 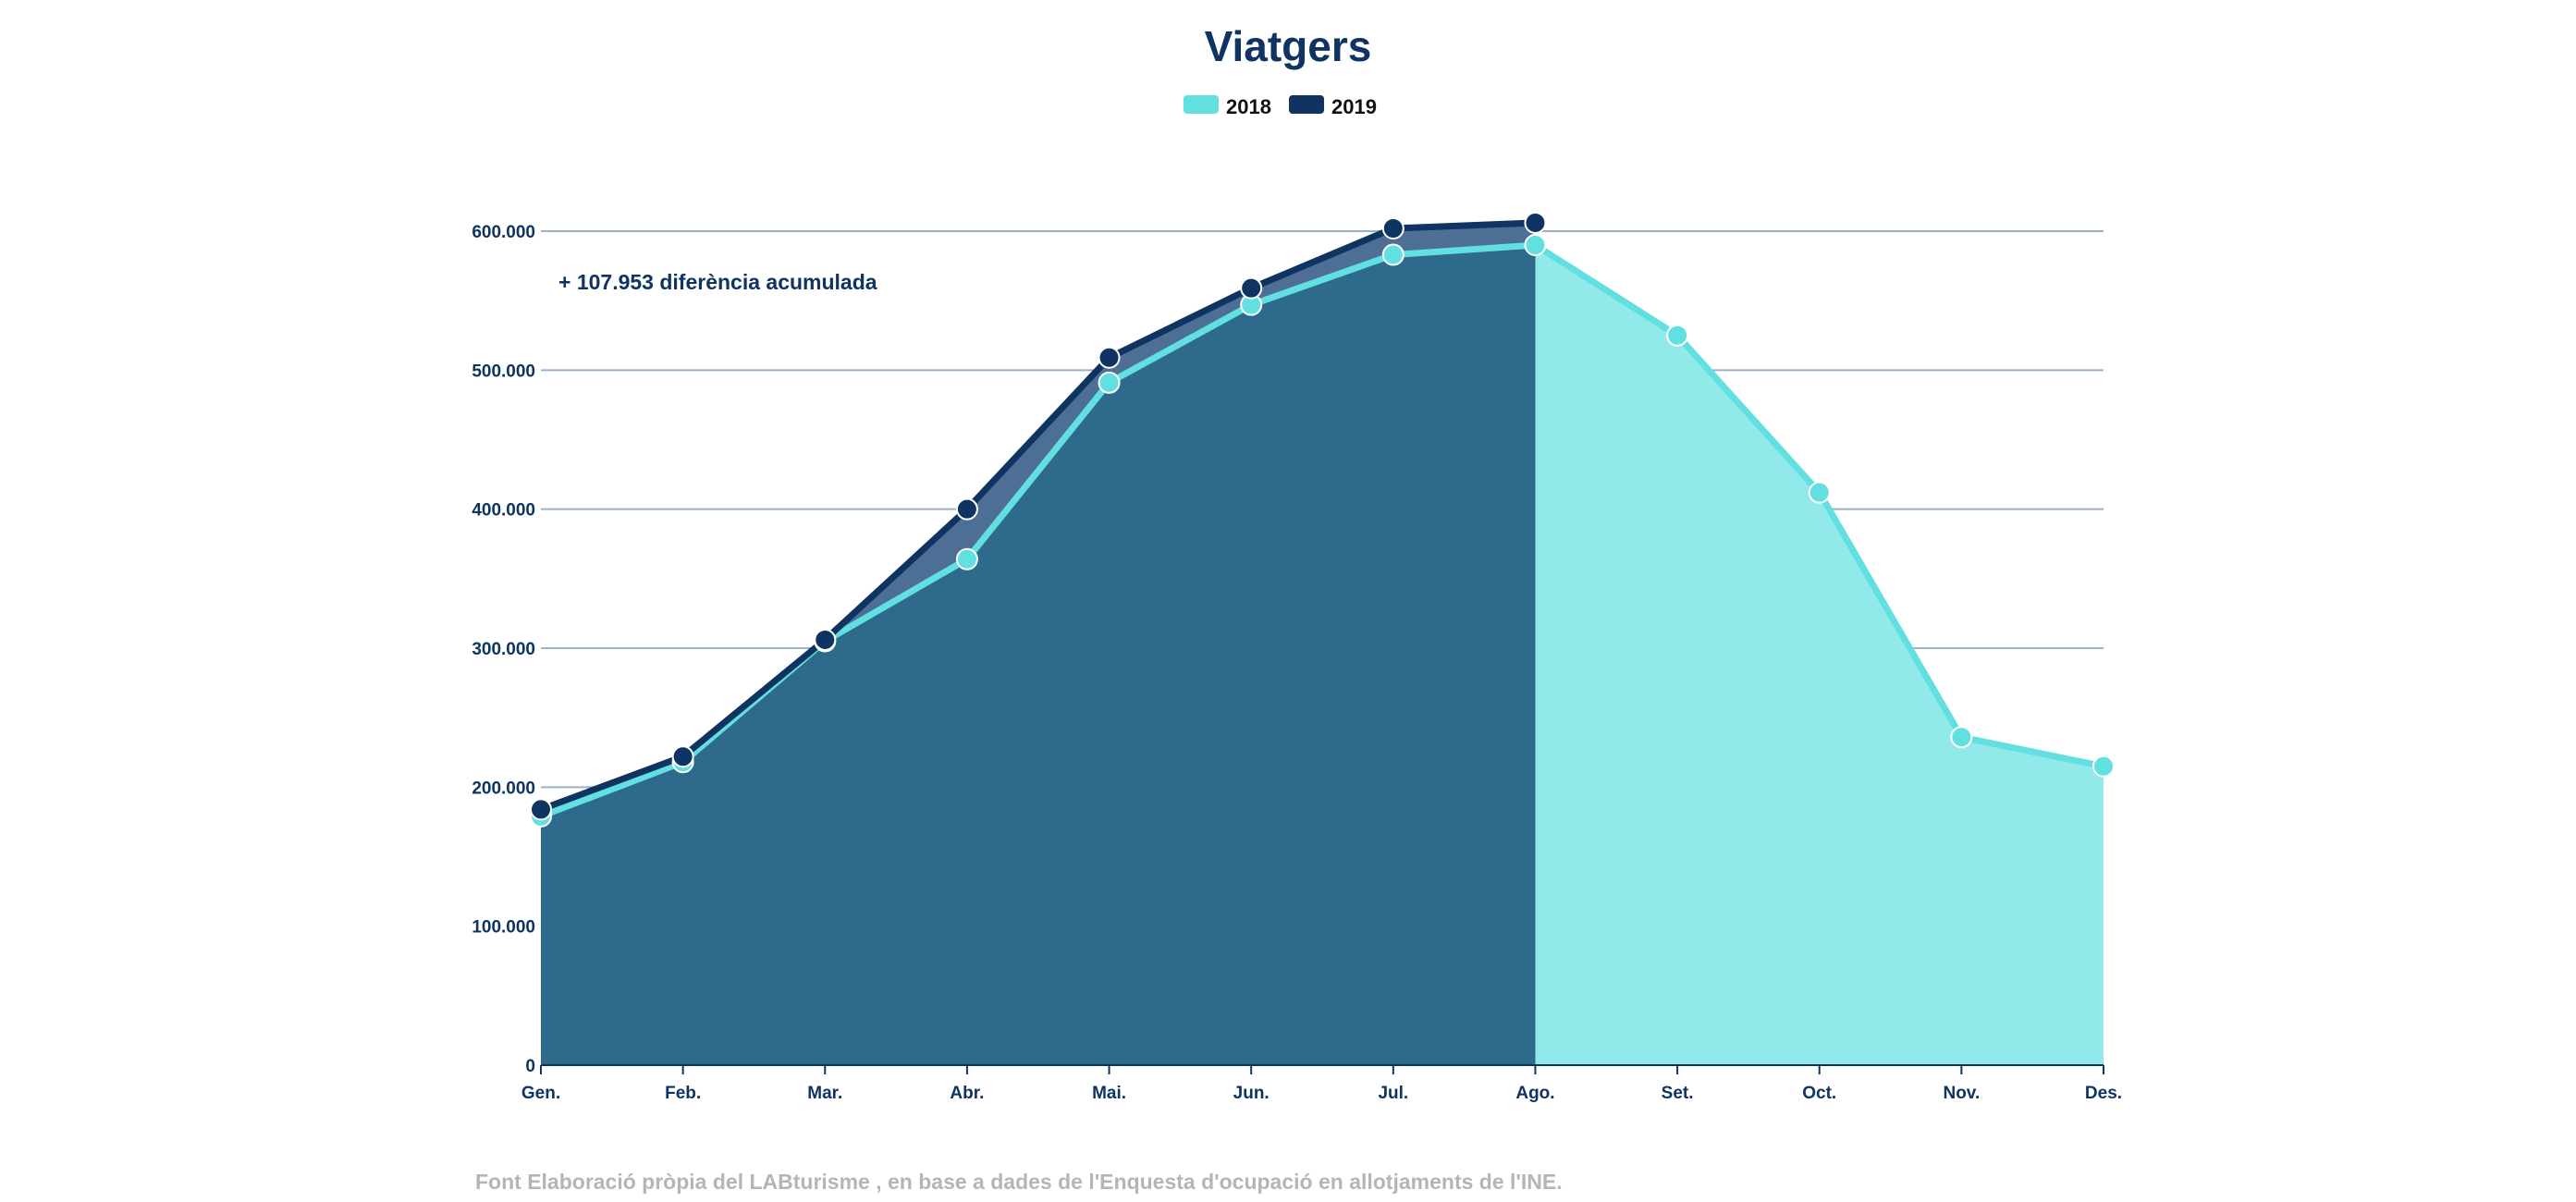 What do you see at coordinates (1201, 104) in the screenshot?
I see `legend-swatch-2018` at bounding box center [1201, 104].